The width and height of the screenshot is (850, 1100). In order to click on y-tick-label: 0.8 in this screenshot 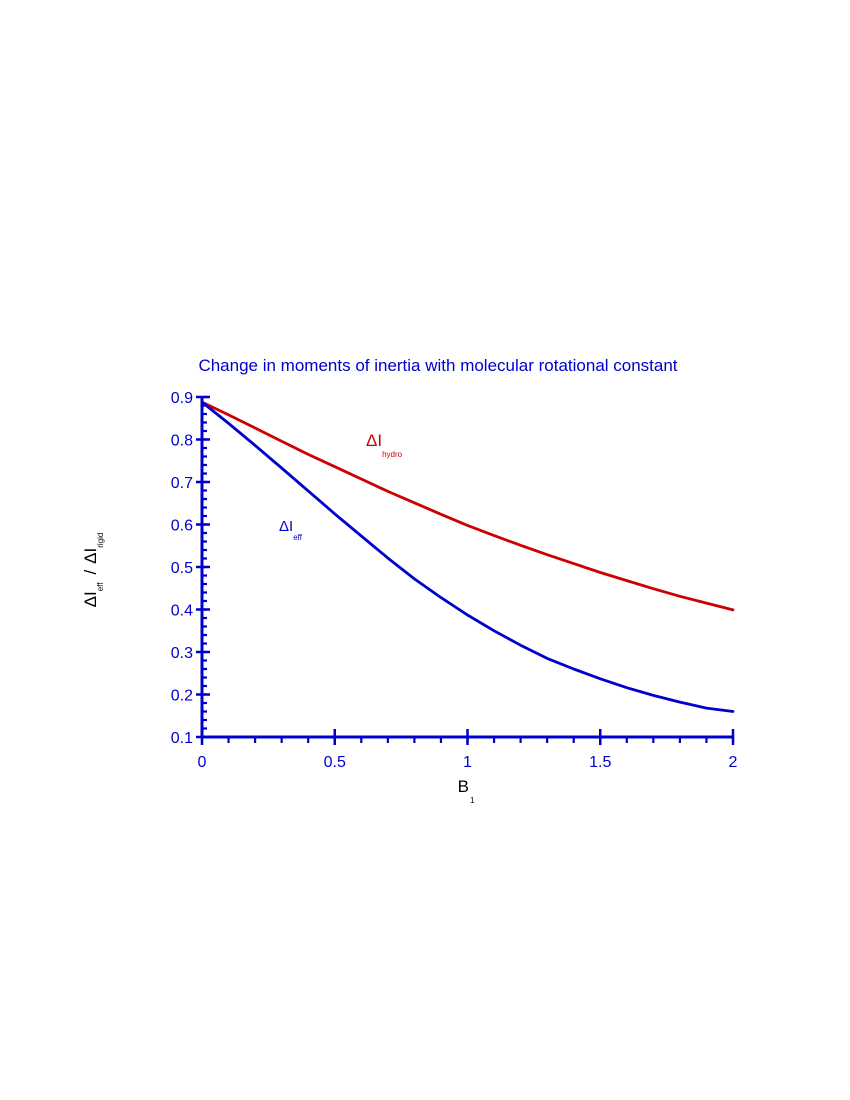, I will do `click(182, 441)`.